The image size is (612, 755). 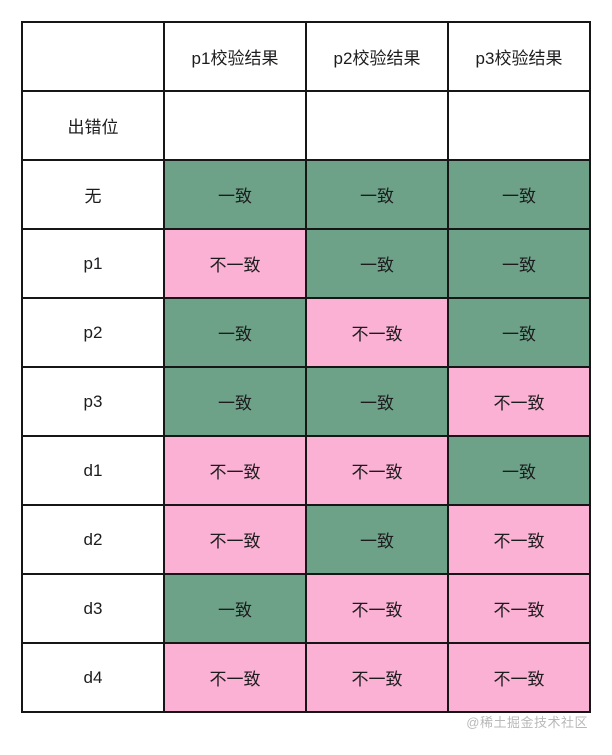 I want to click on header-cell-p1: p1校验结果, so click(x=235, y=56).